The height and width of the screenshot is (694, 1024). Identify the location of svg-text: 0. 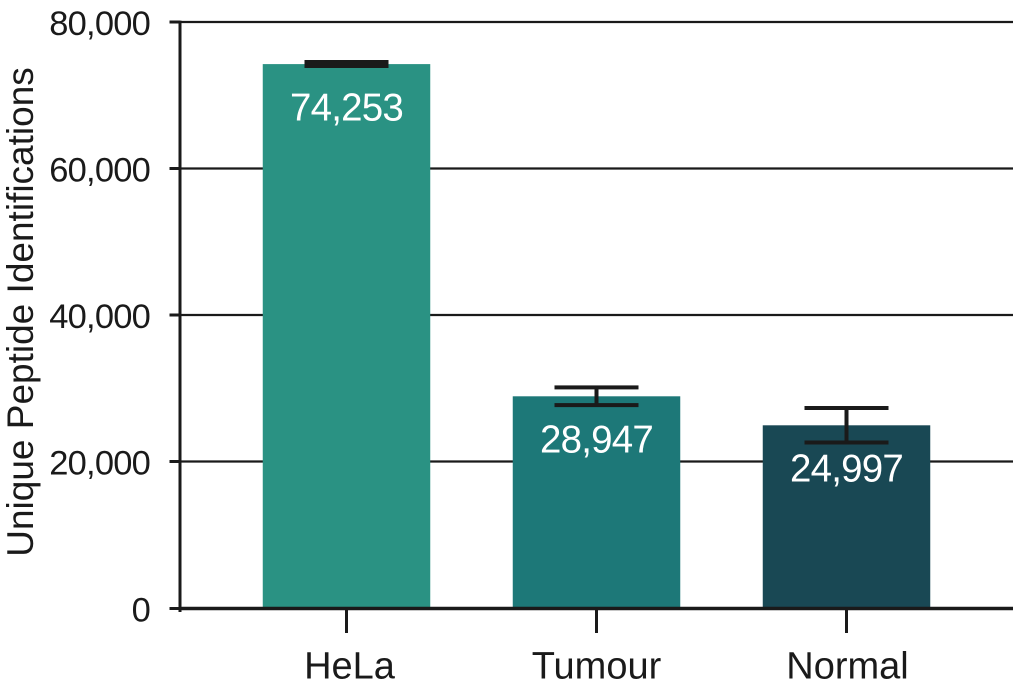
(141, 611).